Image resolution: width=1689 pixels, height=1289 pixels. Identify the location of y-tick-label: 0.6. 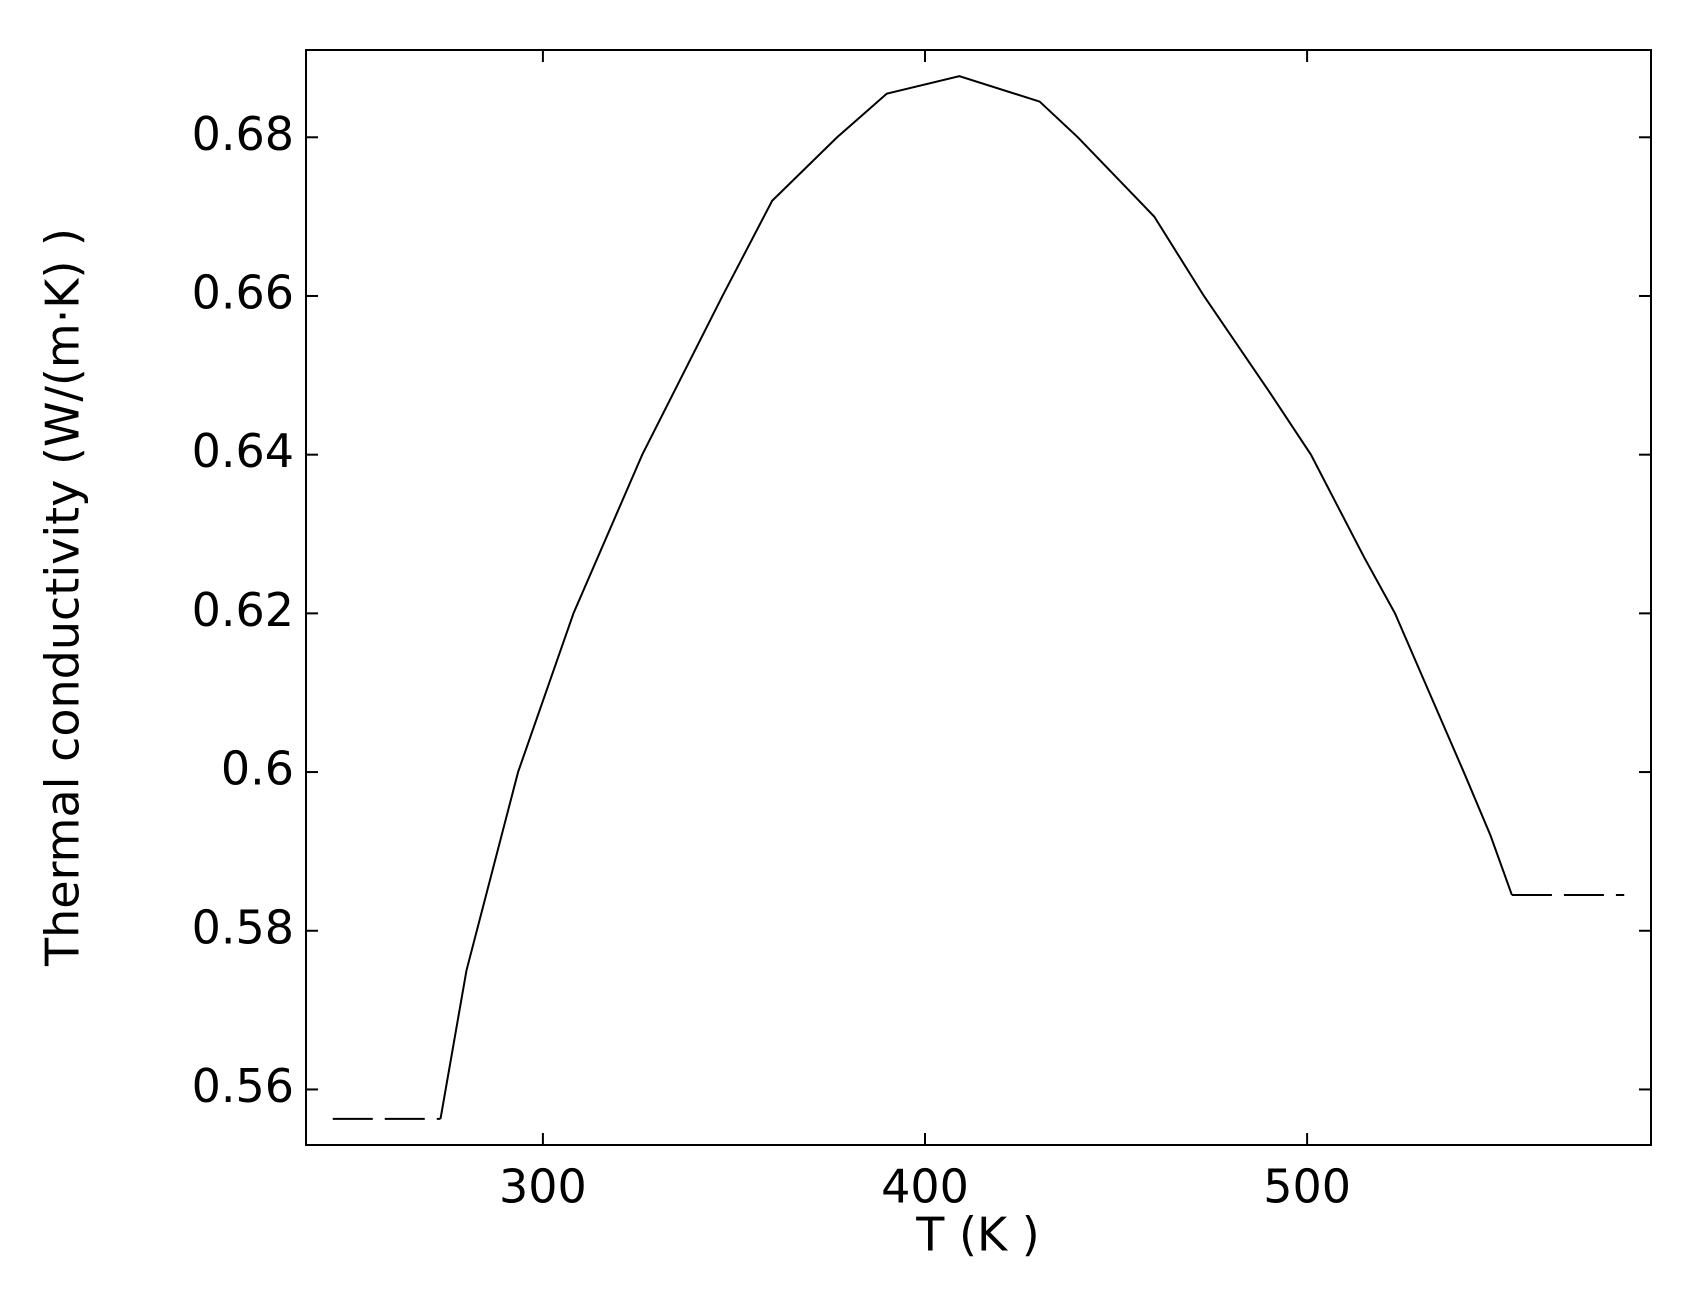
(257, 769).